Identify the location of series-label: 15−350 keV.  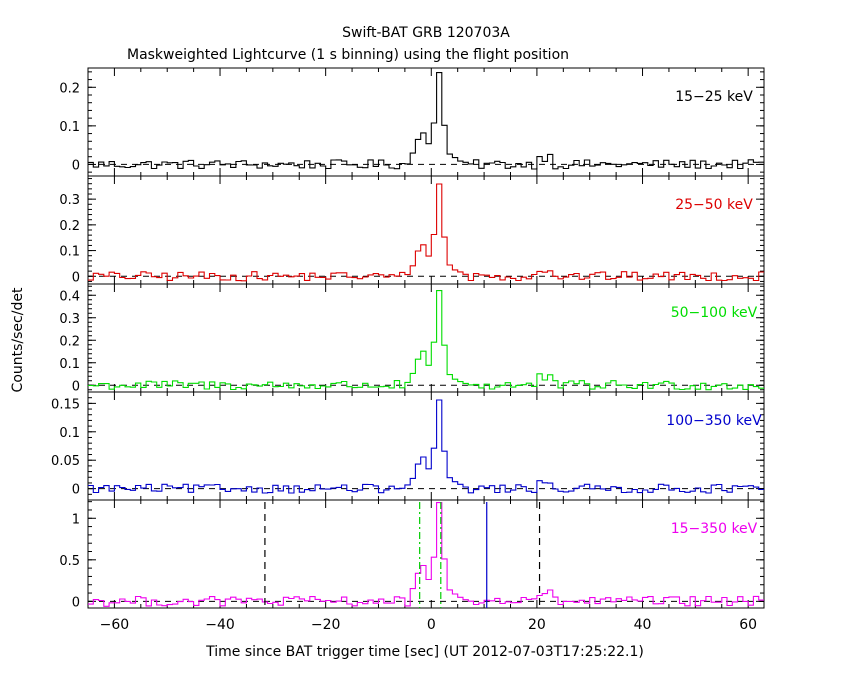
(714, 529).